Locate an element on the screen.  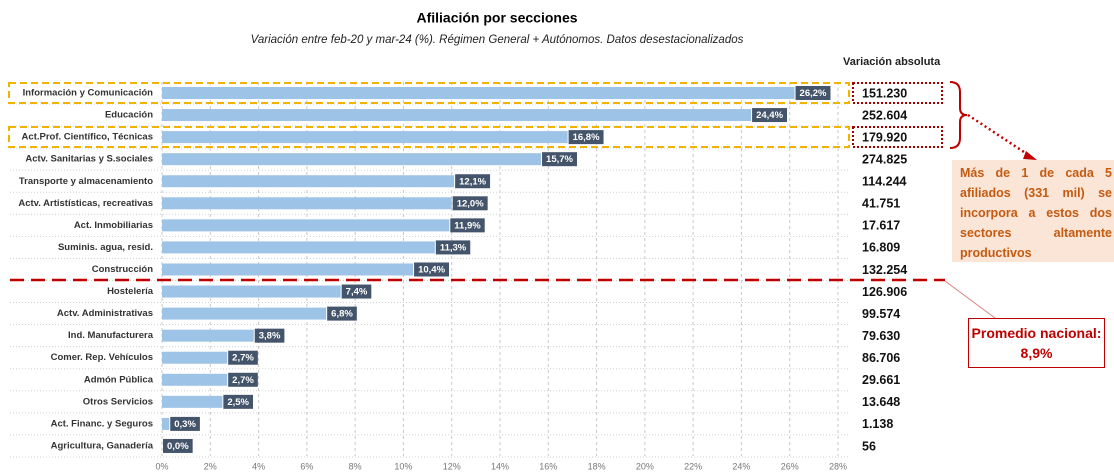
absolute-value: 132.254 is located at coordinates (884, 270).